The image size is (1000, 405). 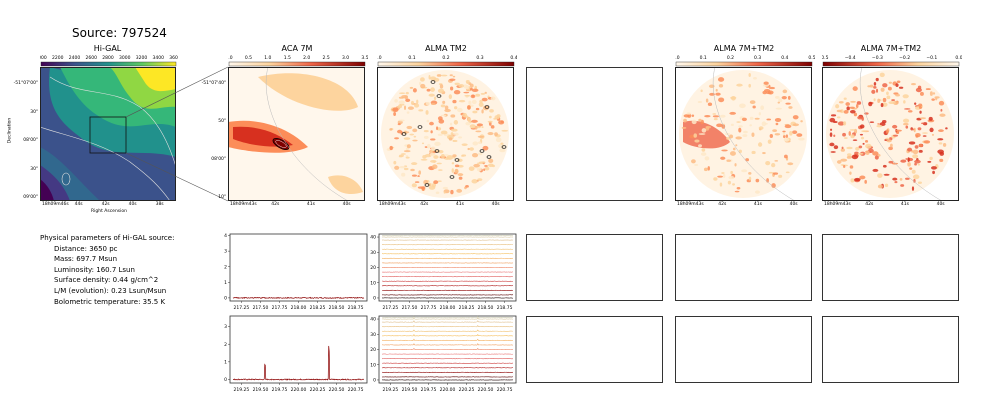 I want to click on ytick-label: 1, so click(x=225, y=362).